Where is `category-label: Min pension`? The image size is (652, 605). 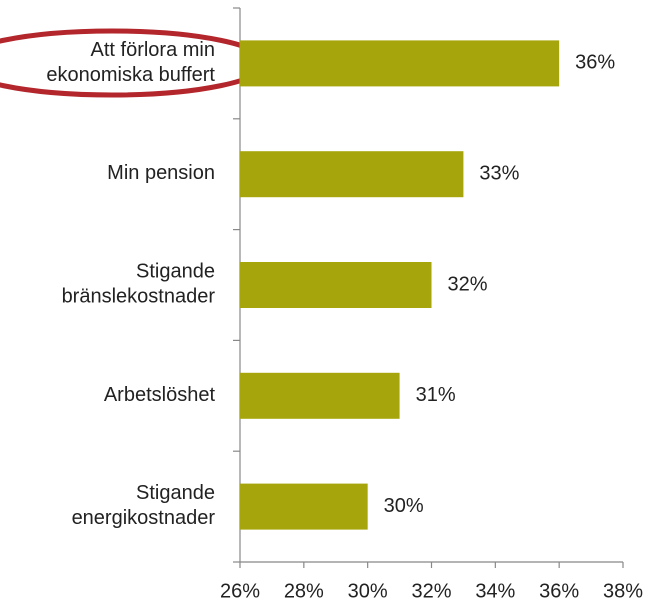 category-label: Min pension is located at coordinates (161, 173).